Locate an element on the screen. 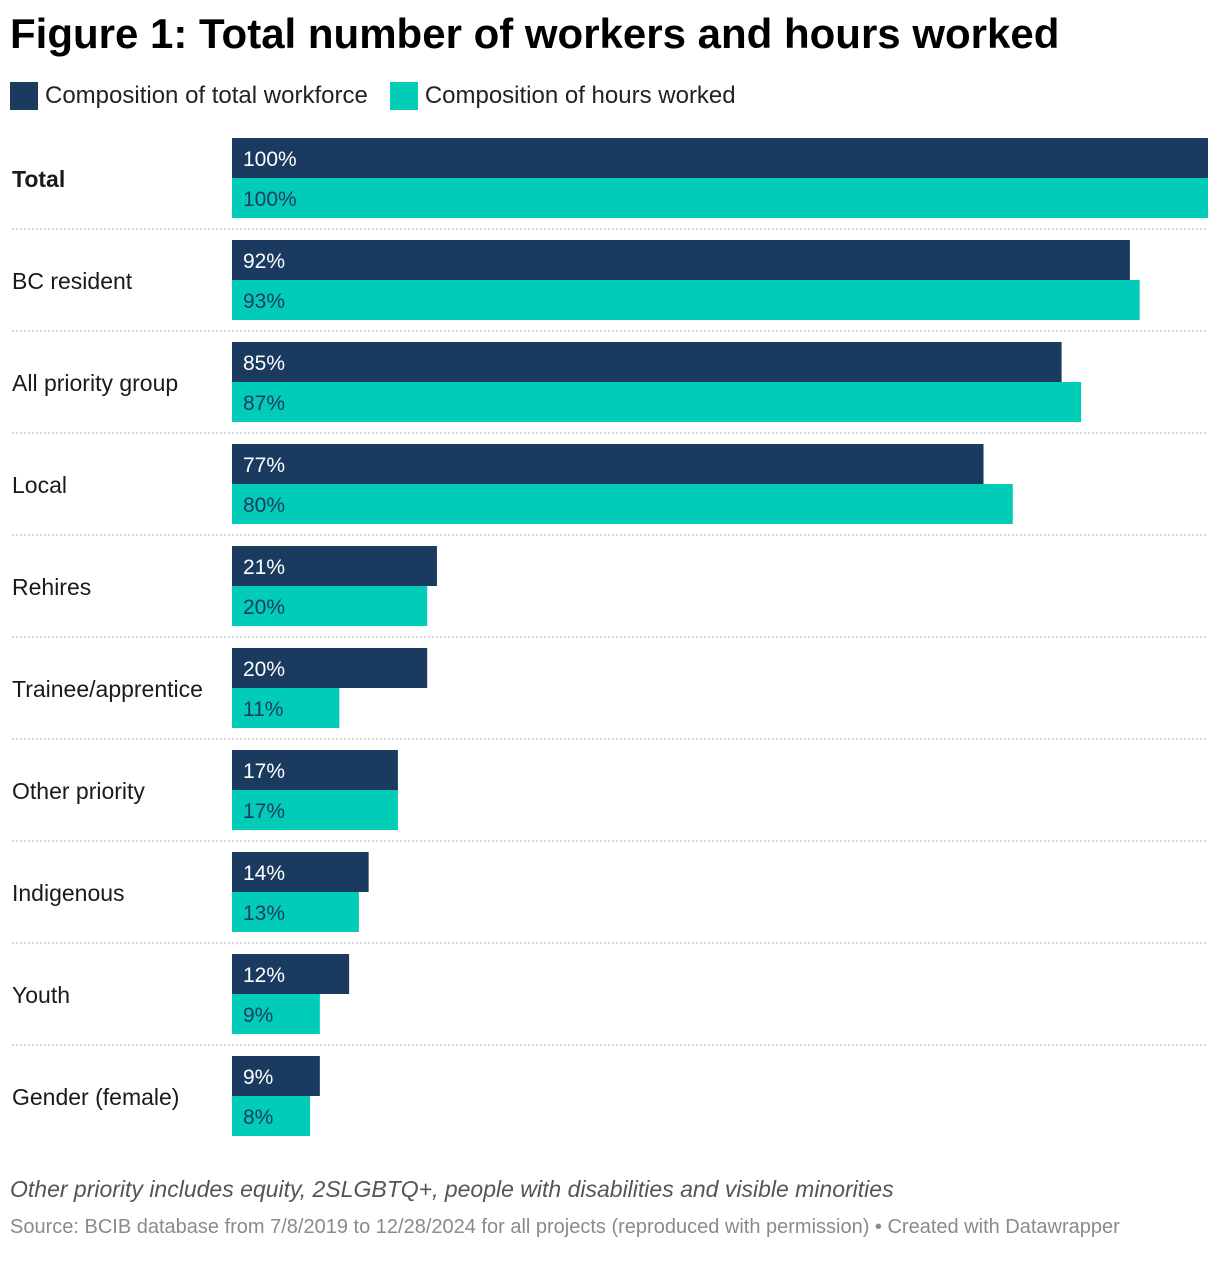  category-label-trainee-apprentice: Trainee/apprentice is located at coordinates (107, 689).